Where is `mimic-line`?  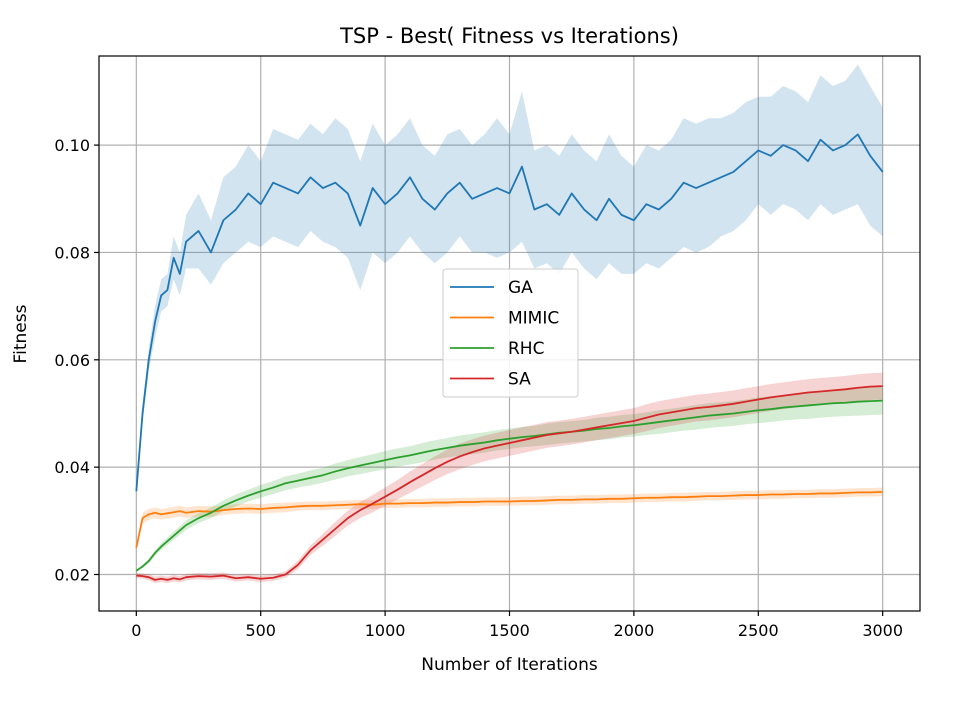
mimic-line is located at coordinates (509, 519).